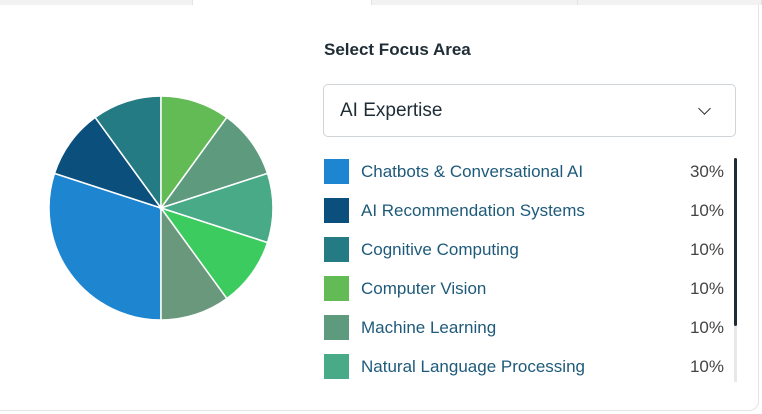 Image resolution: width=762 pixels, height=414 pixels. Describe the element at coordinates (524, 288) in the screenshot. I see `legend-item: Computer Vision 10%` at that location.